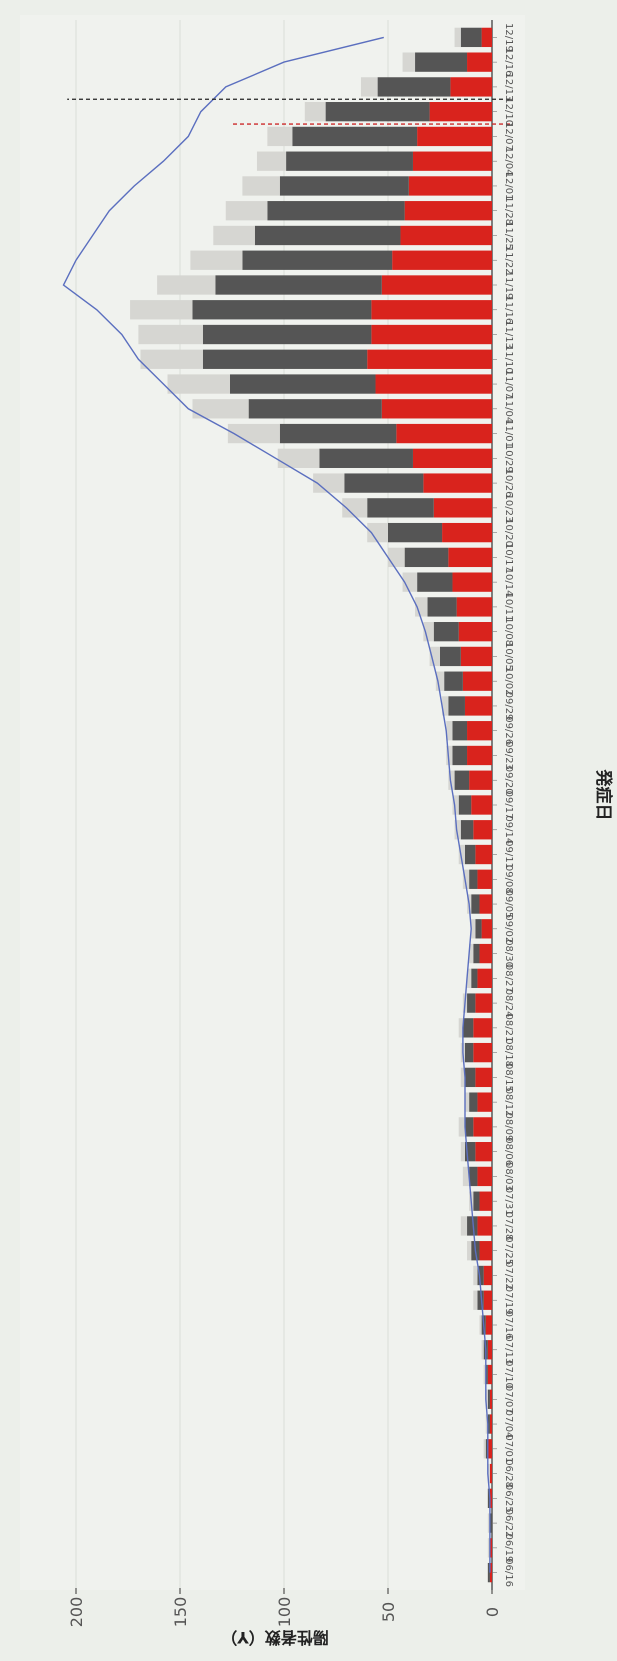  What do you see at coordinates (492, 1612) in the screenshot?
I see `y-tick-label: 0` at bounding box center [492, 1612].